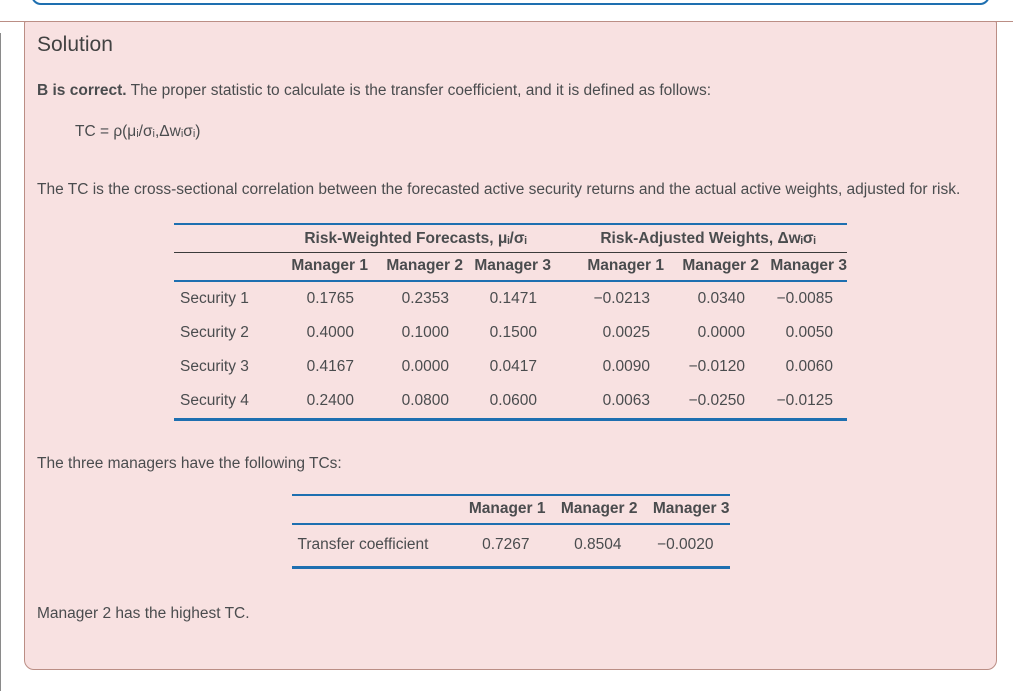 The image size is (1013, 691). Describe the element at coordinates (626, 366) in the screenshot. I see `table-cell: 0.0090` at that location.